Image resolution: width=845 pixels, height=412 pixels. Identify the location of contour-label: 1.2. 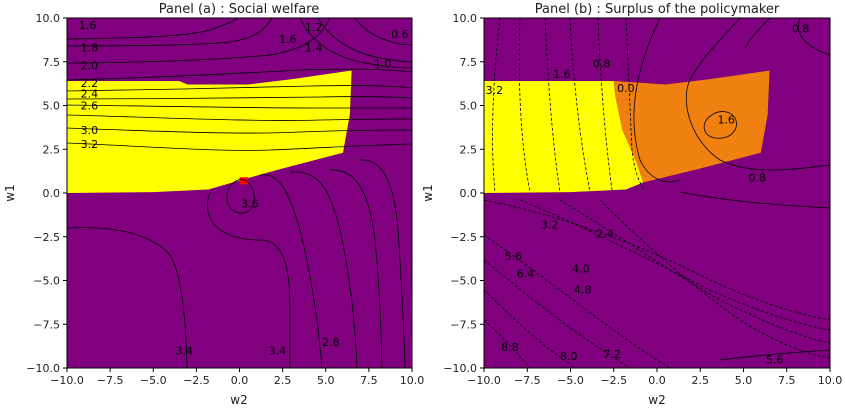
(314, 27).